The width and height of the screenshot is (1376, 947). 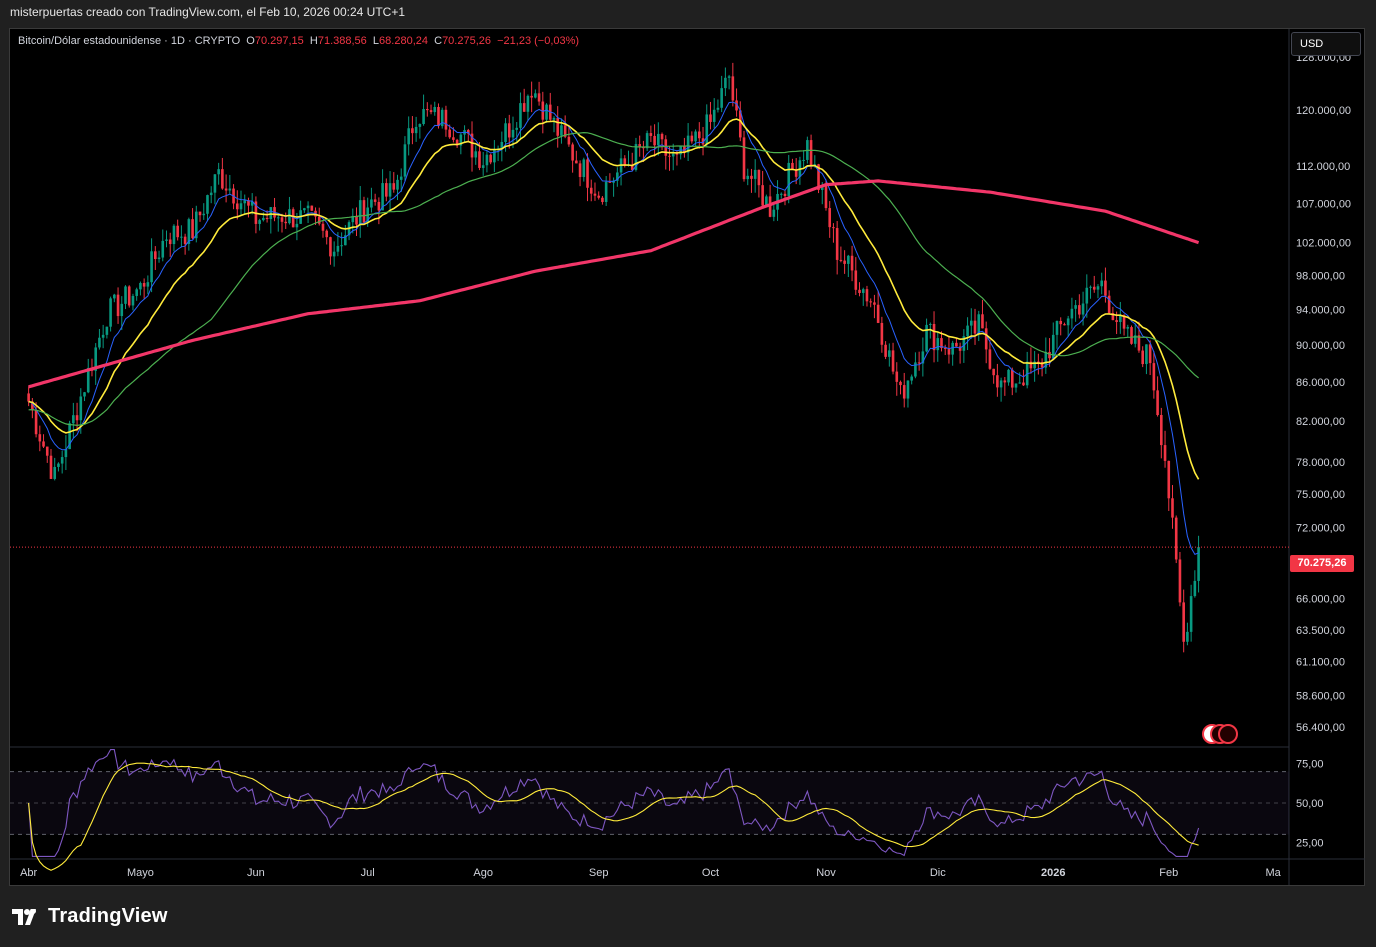 What do you see at coordinates (1310, 843) in the screenshot?
I see `rsi-tick-label: 25,00` at bounding box center [1310, 843].